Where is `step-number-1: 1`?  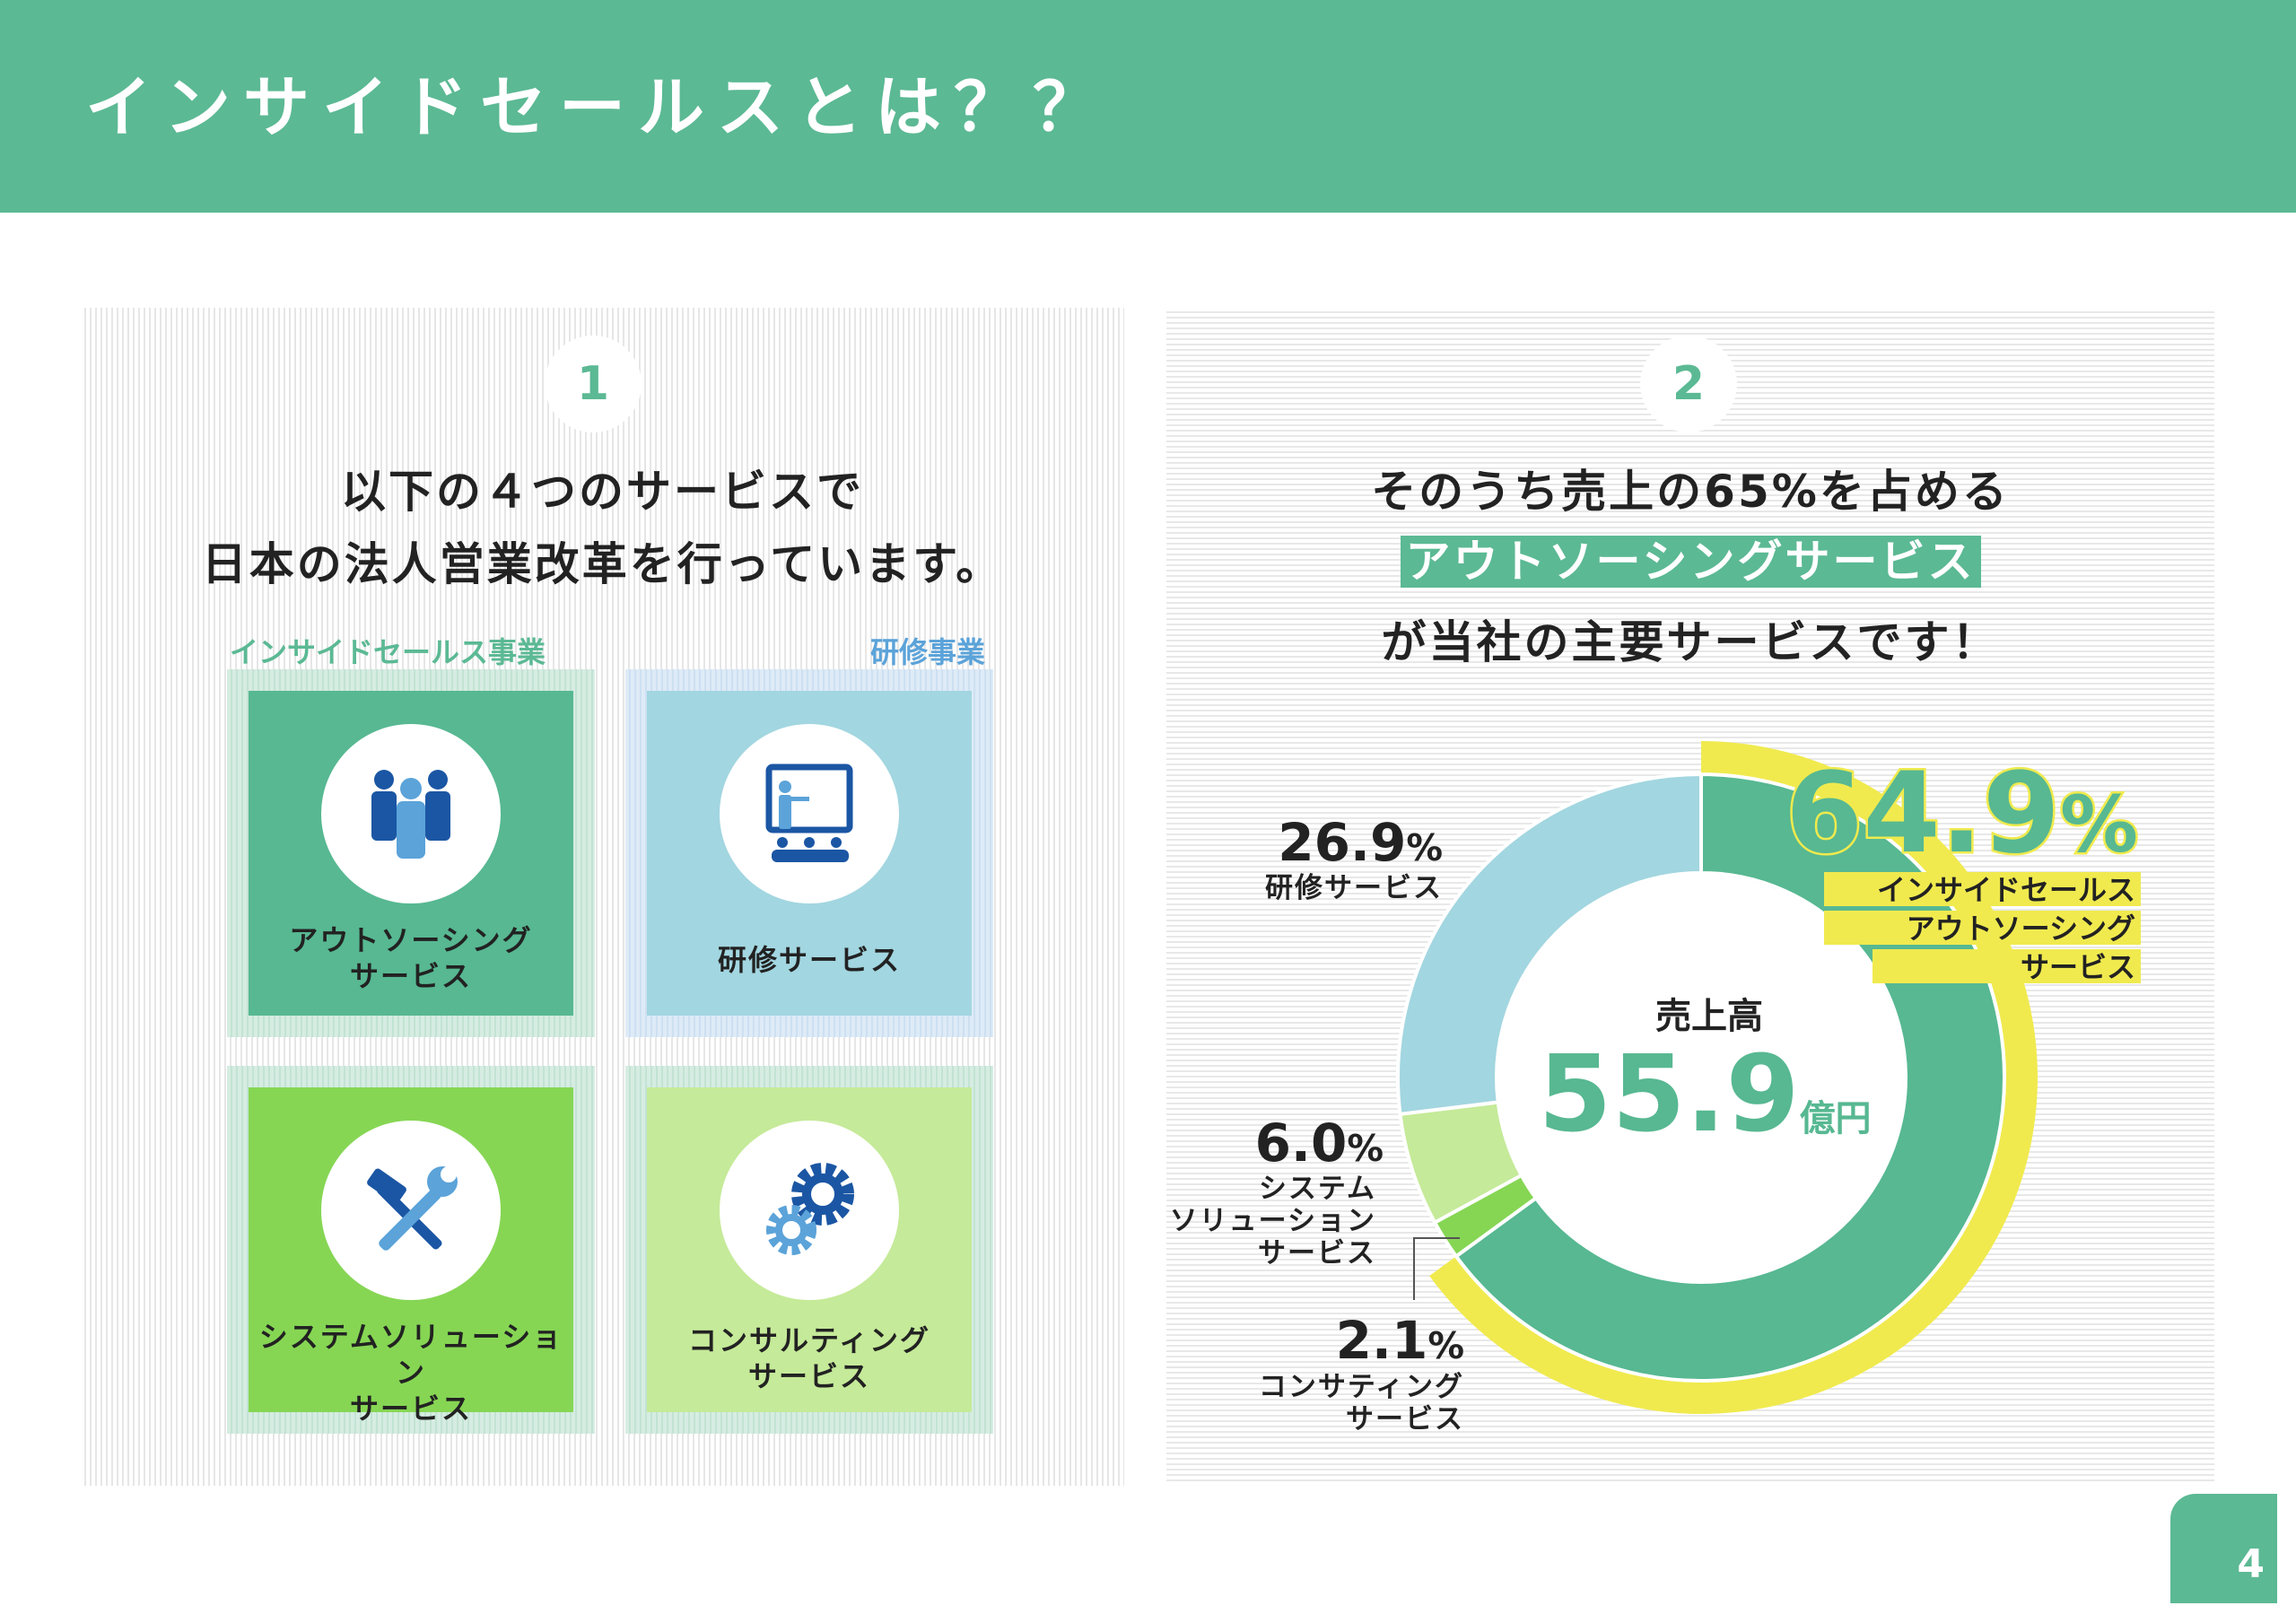
step-number-1: 1 is located at coordinates (594, 384).